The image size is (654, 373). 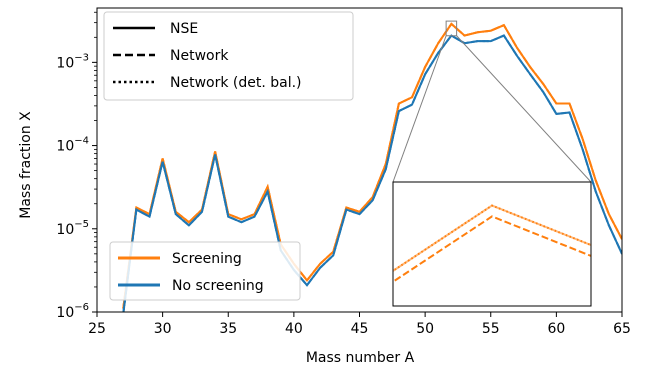 I want to click on legend-label-network: Network, so click(x=199, y=56).